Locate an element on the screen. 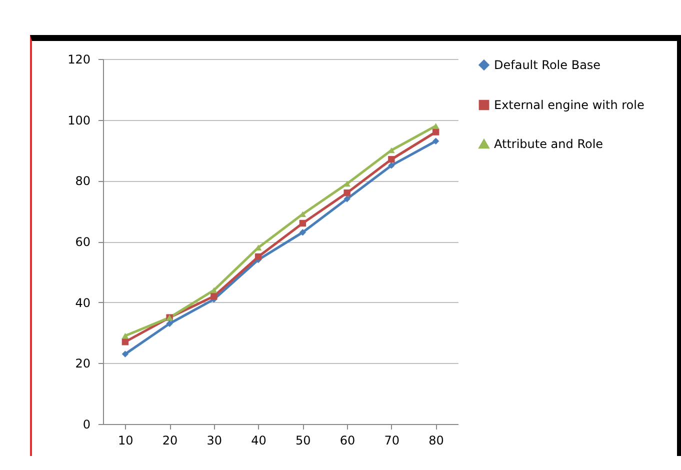 The height and width of the screenshot is (470, 681). y-tick-label: 40 is located at coordinates (82, 303).